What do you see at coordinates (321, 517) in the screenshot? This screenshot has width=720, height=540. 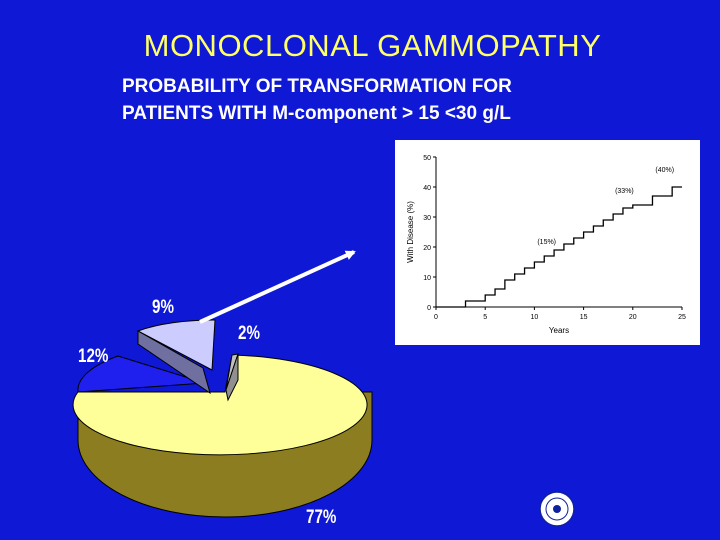 I see `pie-label-77: 77%` at bounding box center [321, 517].